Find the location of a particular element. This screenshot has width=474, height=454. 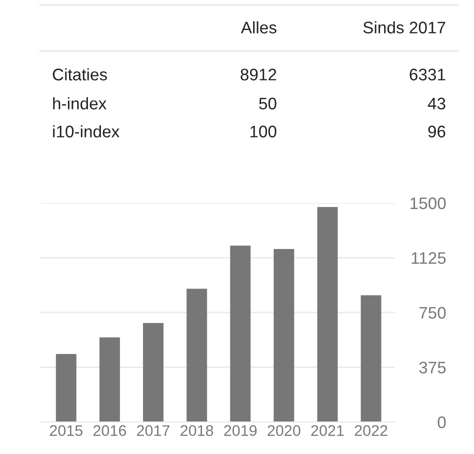

x-tick-label: 2016 is located at coordinates (109, 430).